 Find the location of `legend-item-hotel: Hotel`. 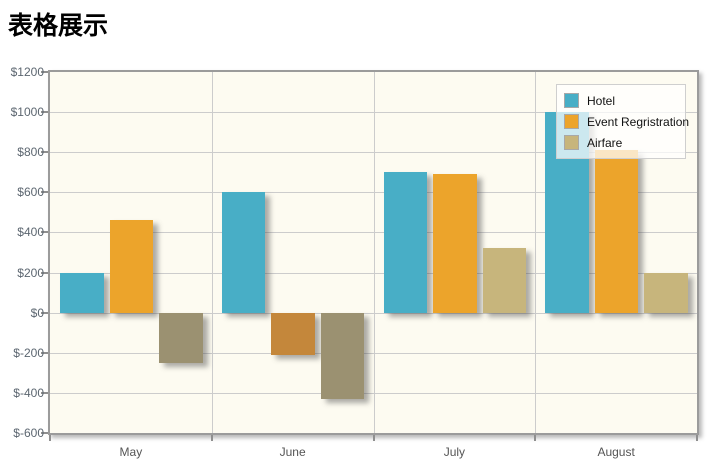

legend-item-hotel: Hotel is located at coordinates (621, 100).